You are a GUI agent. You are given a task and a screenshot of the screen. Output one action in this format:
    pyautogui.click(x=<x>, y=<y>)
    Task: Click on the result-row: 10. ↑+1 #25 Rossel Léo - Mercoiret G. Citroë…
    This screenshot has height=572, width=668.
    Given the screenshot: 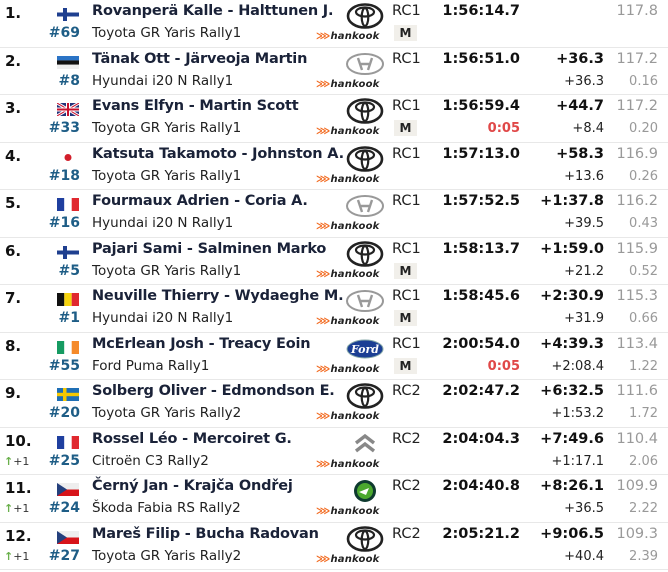 What is the action you would take?
    pyautogui.click(x=334, y=451)
    